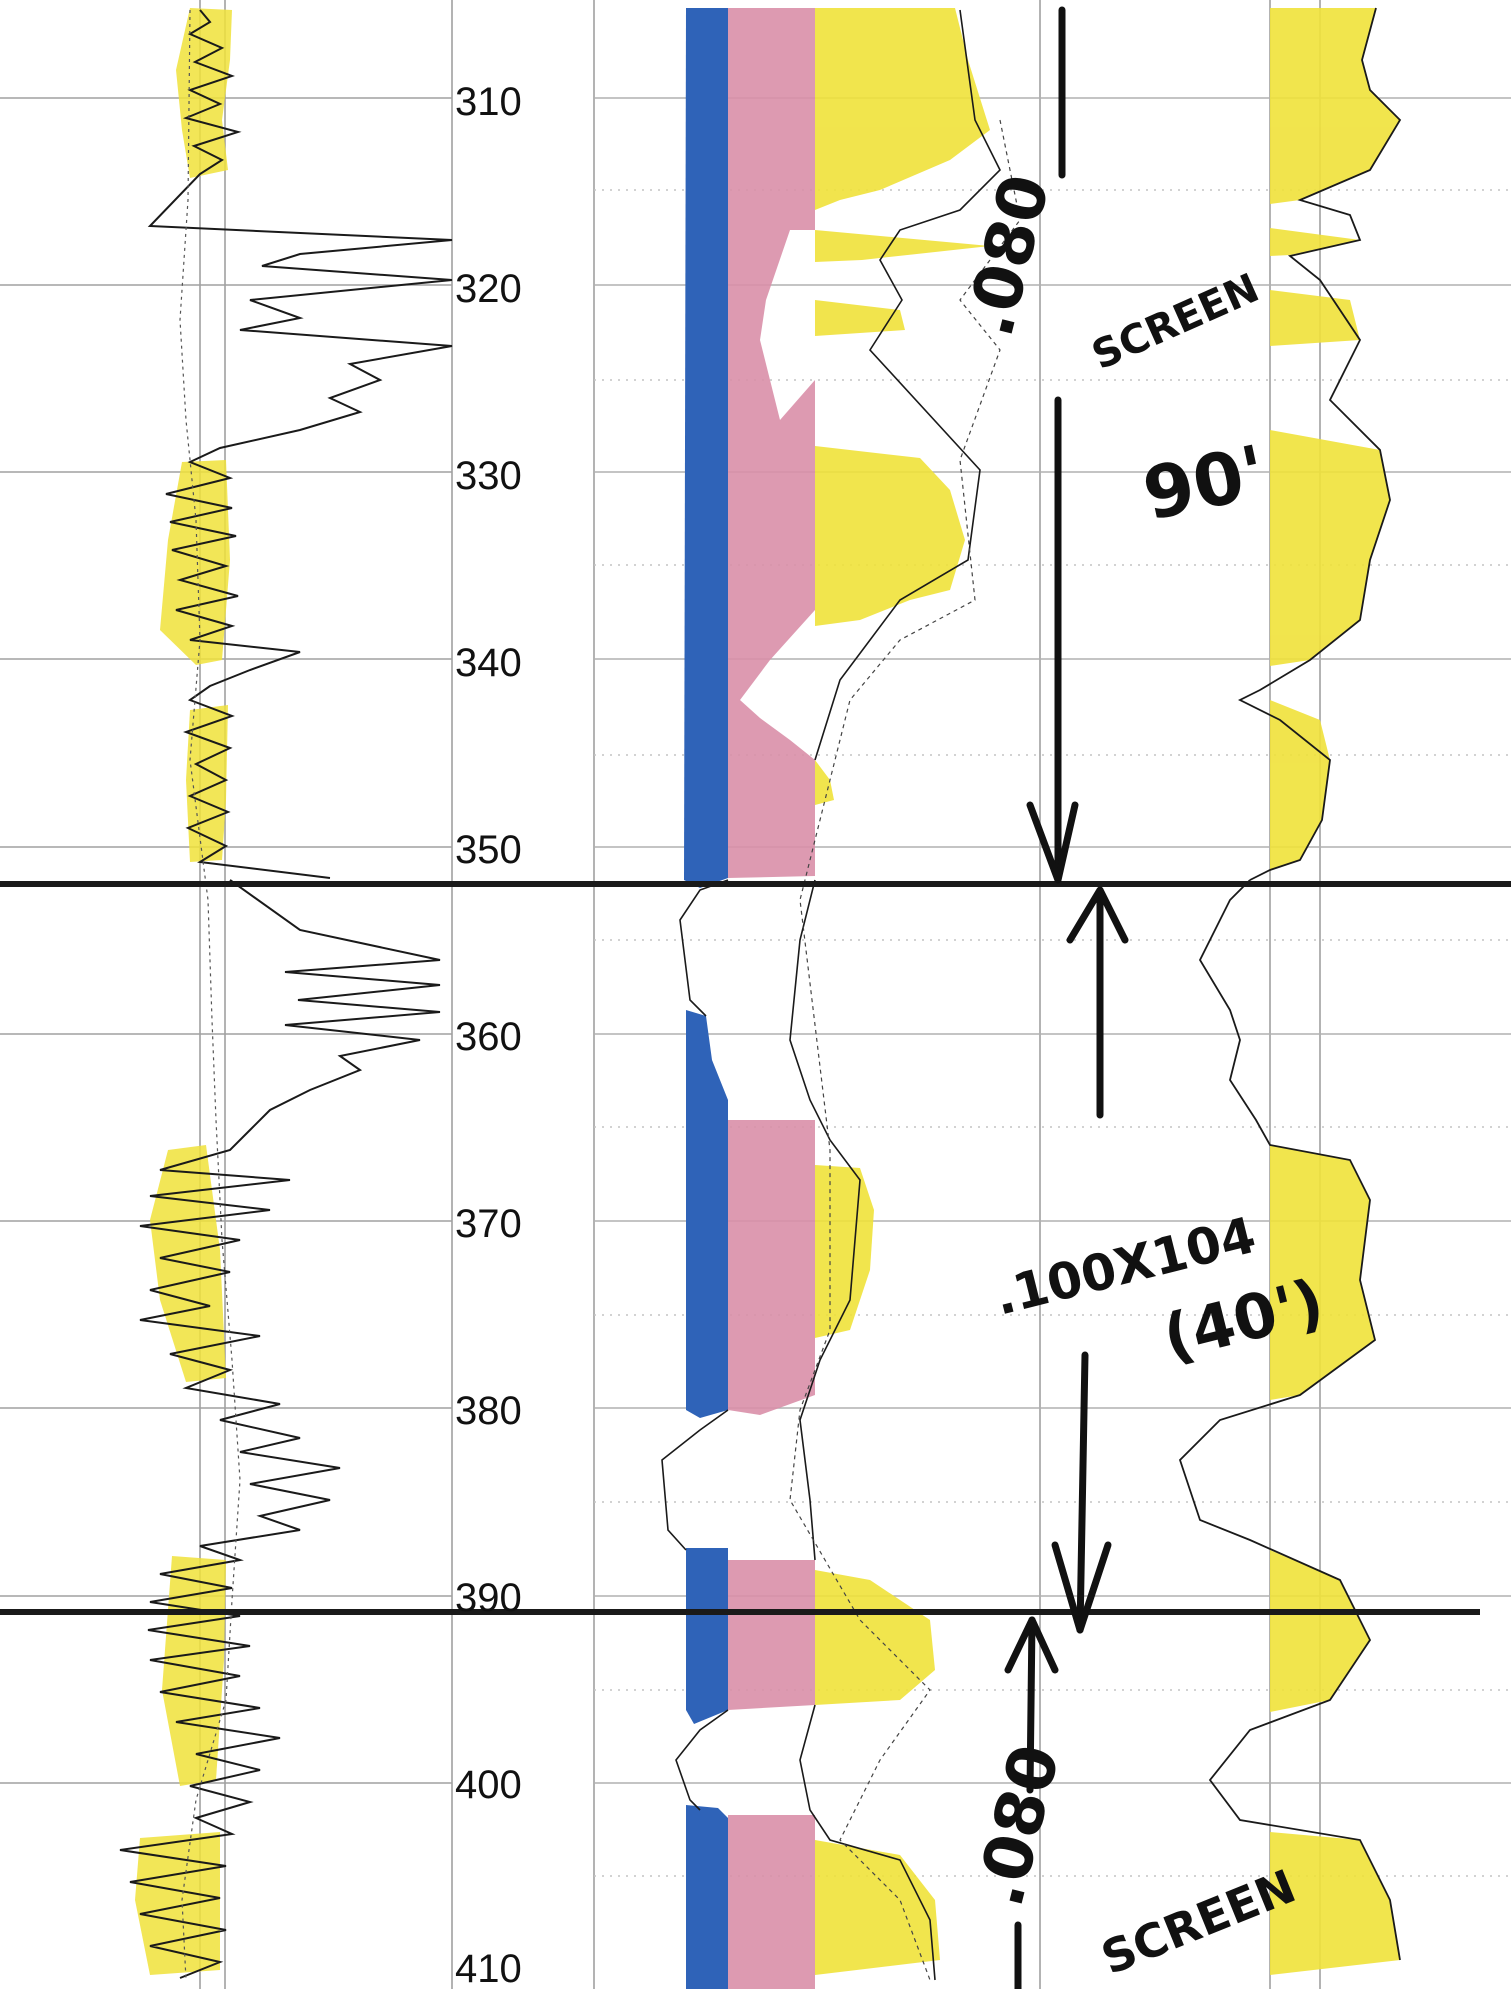 The height and width of the screenshot is (1989, 1511). I want to click on depth-label-320: 320, so click(488, 289).